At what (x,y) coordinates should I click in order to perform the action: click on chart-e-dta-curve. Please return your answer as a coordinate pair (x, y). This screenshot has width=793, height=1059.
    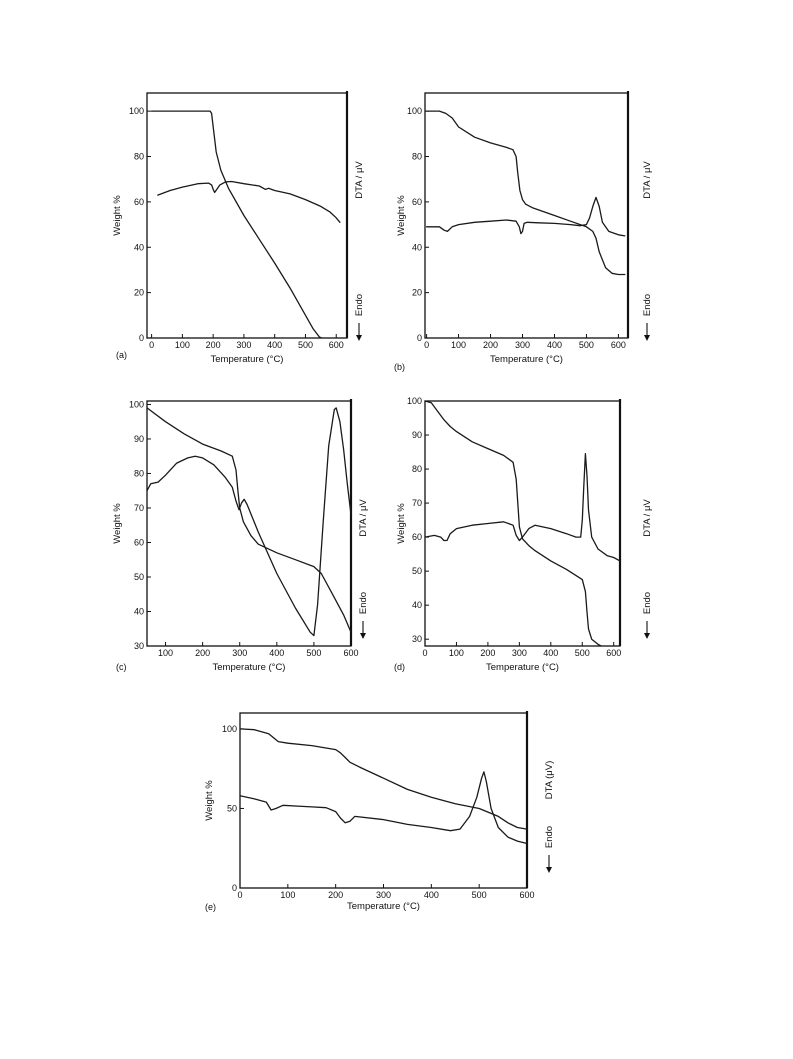
    Looking at the image, I should click on (383, 808).